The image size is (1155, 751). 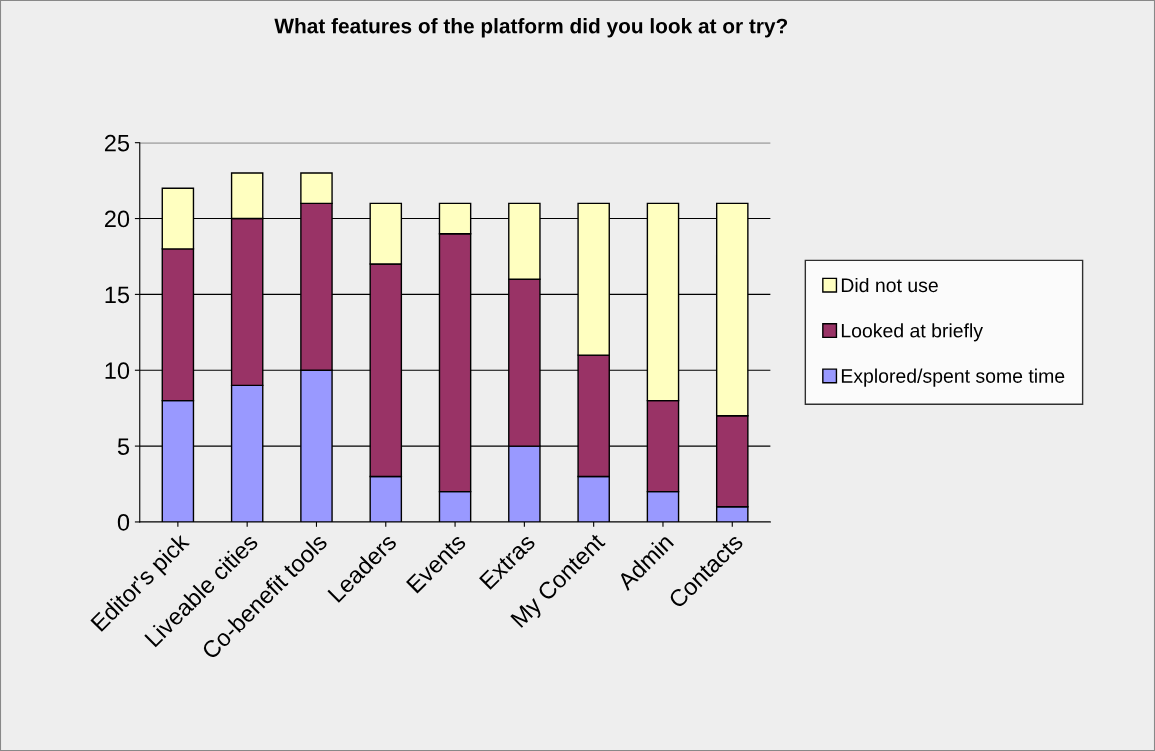 What do you see at coordinates (117, 143) in the screenshot?
I see `y-tick-label: 25` at bounding box center [117, 143].